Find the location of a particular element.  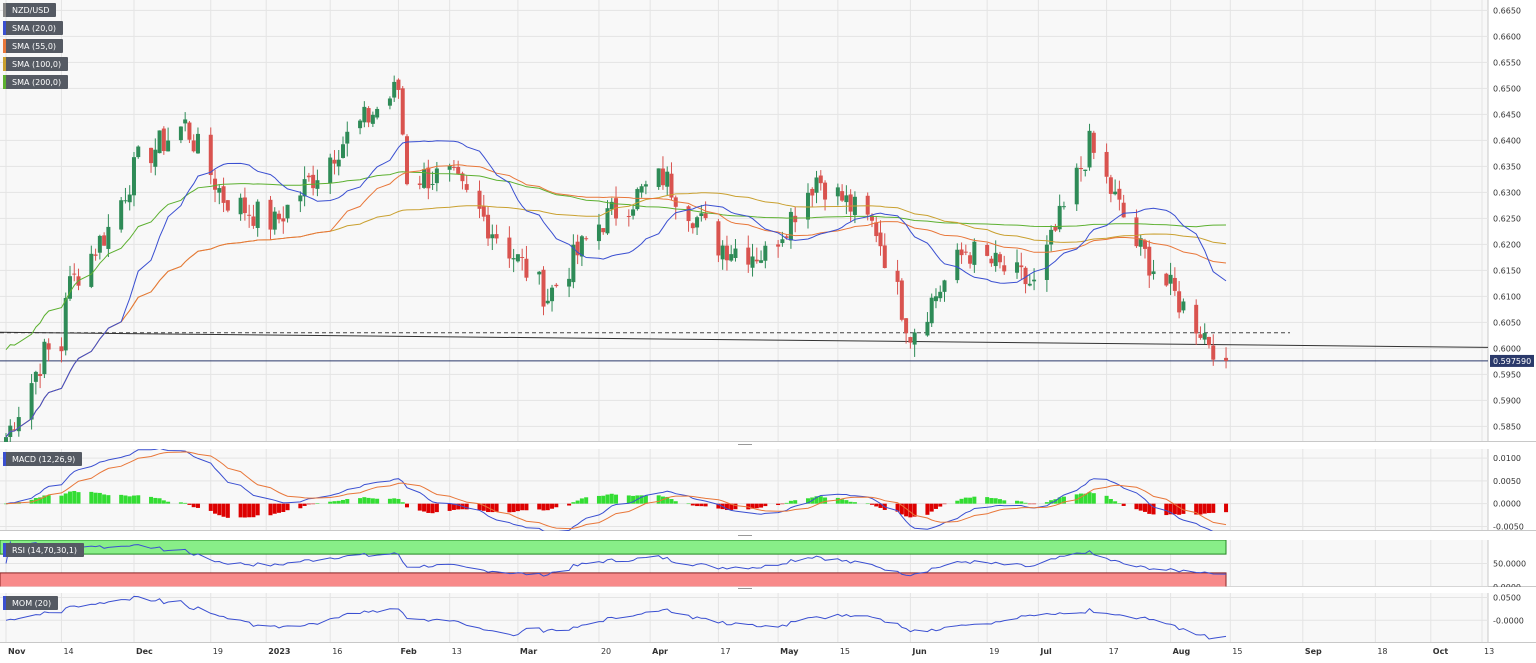

macd-pane: 0.0100 0.0050 0.0000 -0.0050 is located at coordinates (768, 490).